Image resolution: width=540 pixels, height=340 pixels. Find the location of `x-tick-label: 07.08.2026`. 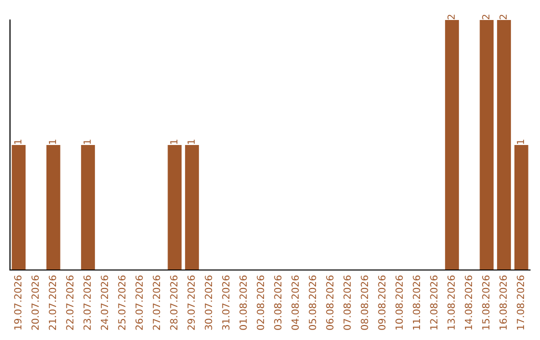

x-tick-label: 07.08.2026 is located at coordinates (347, 302).